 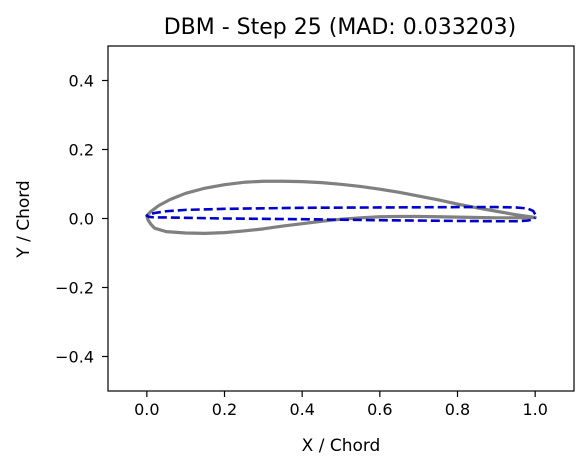 I want to click on x-axis-label: X / Chord, so click(x=341, y=446).